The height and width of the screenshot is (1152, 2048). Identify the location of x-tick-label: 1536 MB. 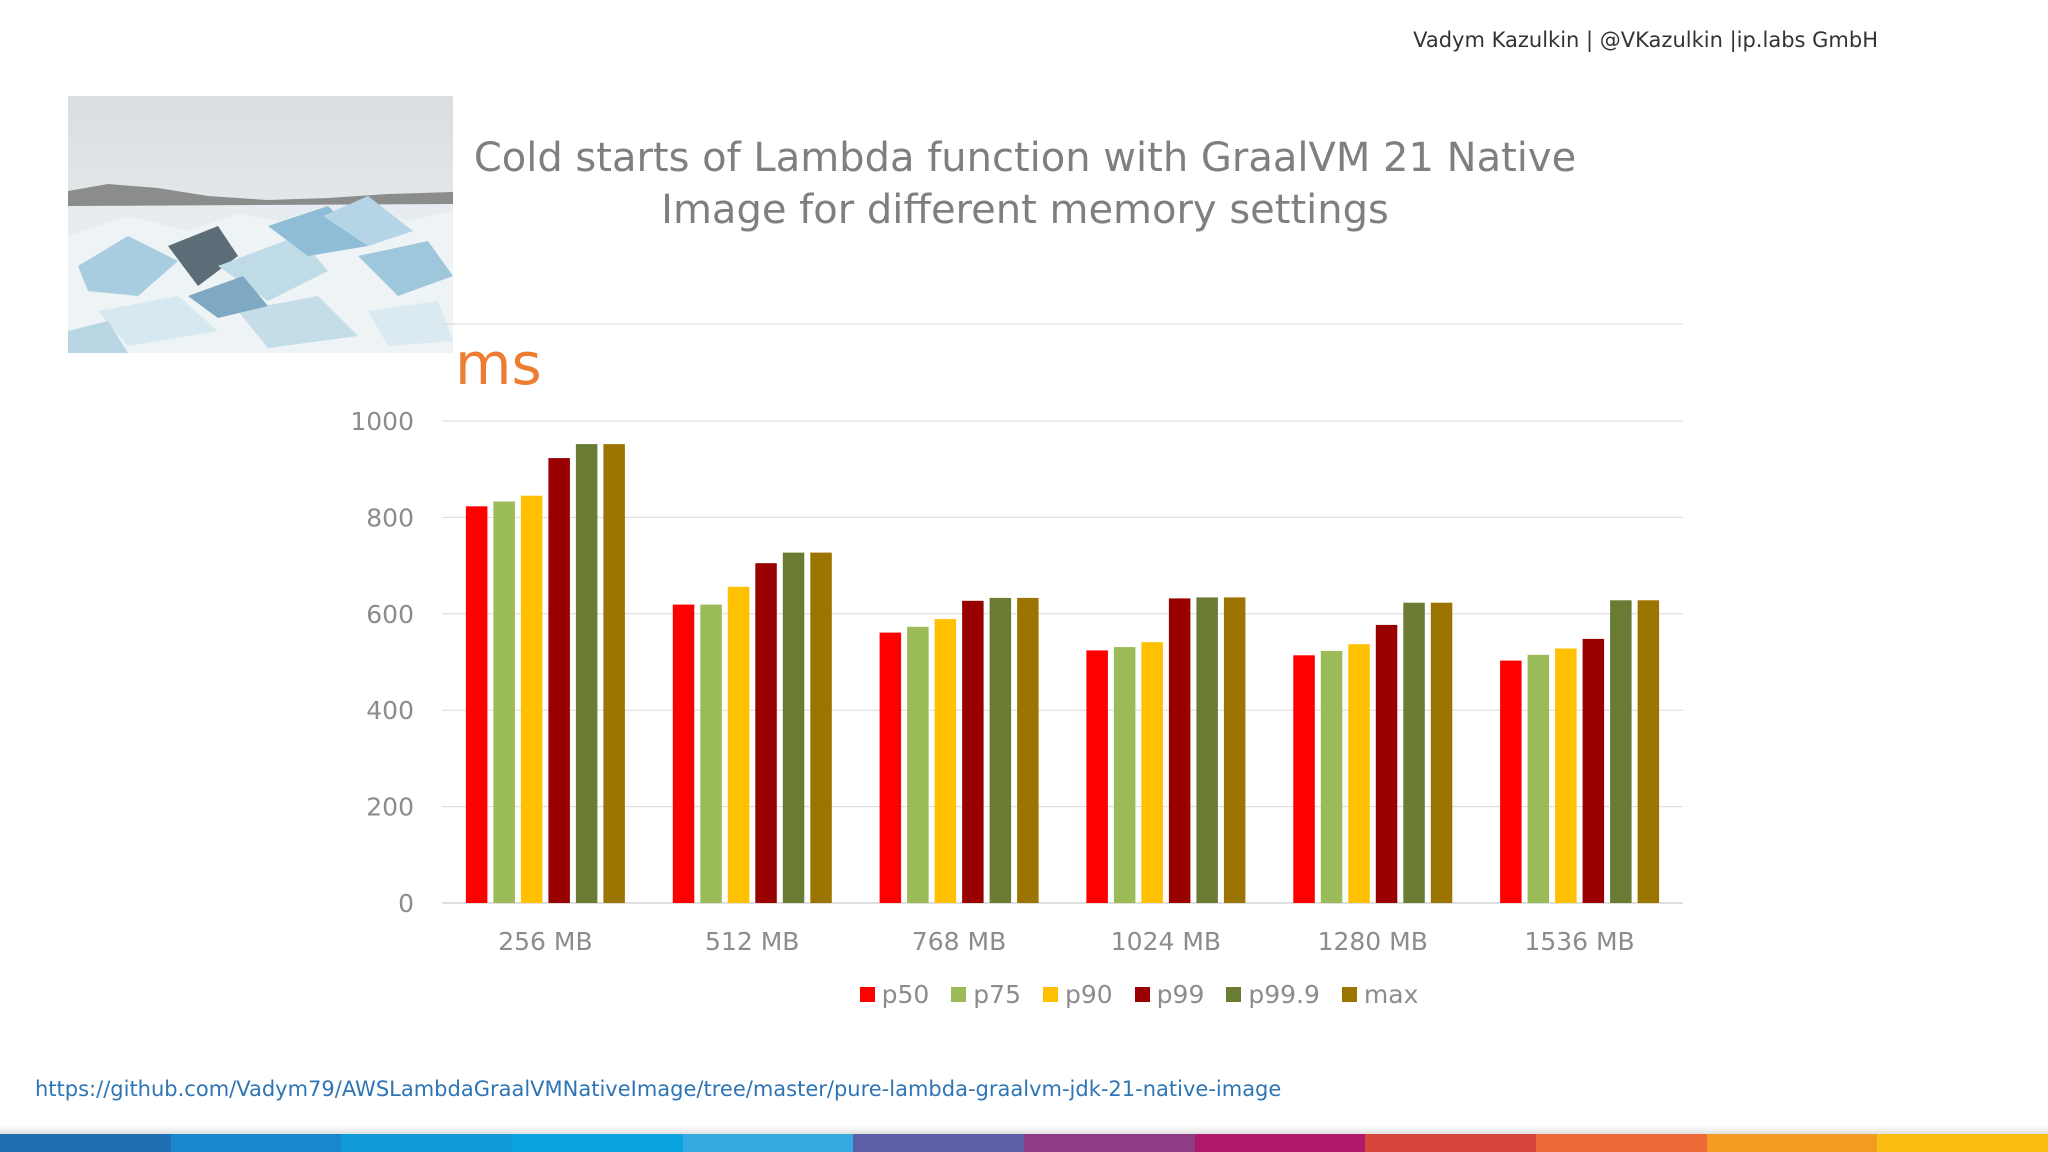
(1579, 941).